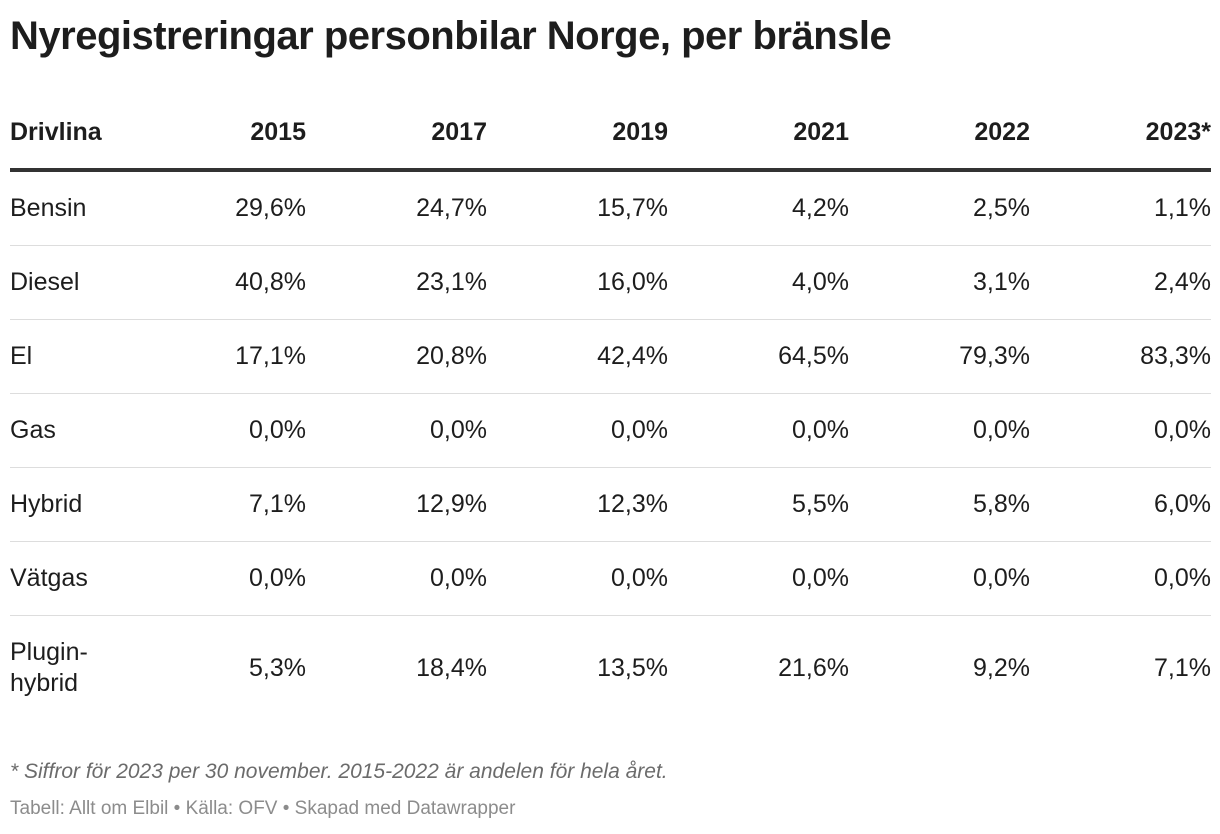 The height and width of the screenshot is (834, 1220). What do you see at coordinates (939, 134) in the screenshot?
I see `column-header-2022: 2022` at bounding box center [939, 134].